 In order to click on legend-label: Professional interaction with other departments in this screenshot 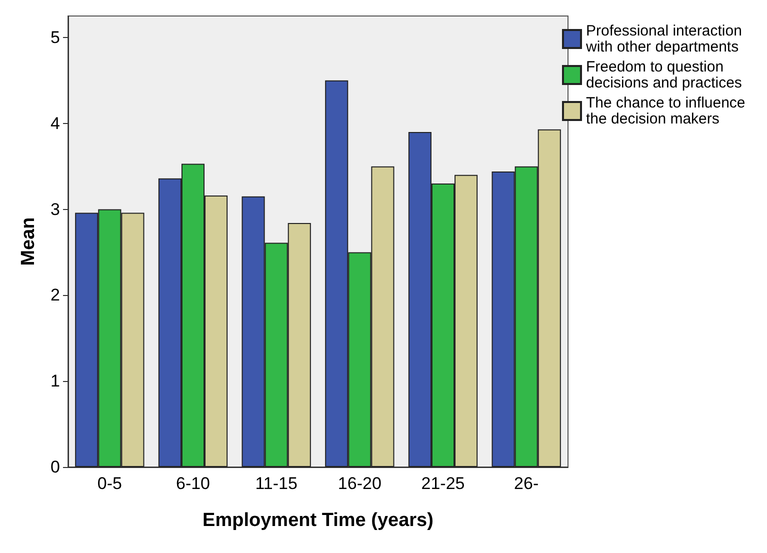, I will do `click(665, 39)`.